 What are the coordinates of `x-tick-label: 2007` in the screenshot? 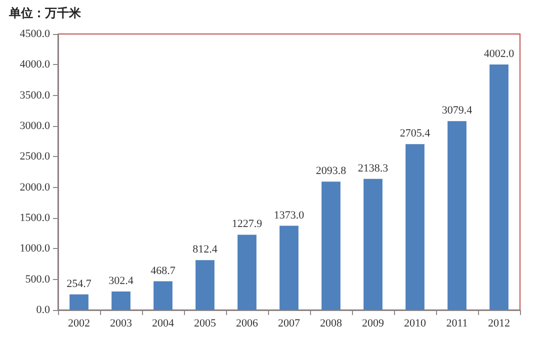 It's located at (289, 324).